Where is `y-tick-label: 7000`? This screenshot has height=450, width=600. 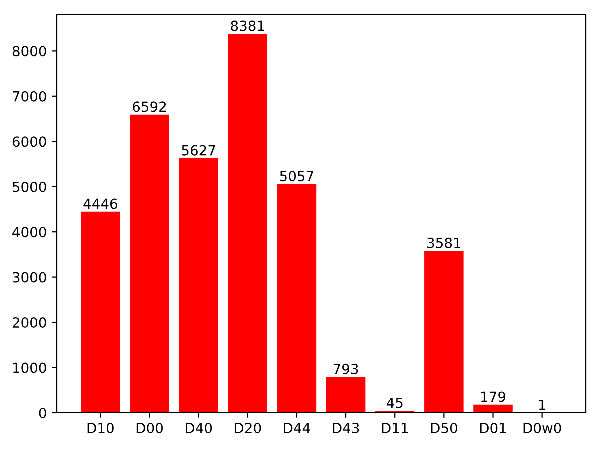
y-tick-label: 7000 is located at coordinates (29, 96).